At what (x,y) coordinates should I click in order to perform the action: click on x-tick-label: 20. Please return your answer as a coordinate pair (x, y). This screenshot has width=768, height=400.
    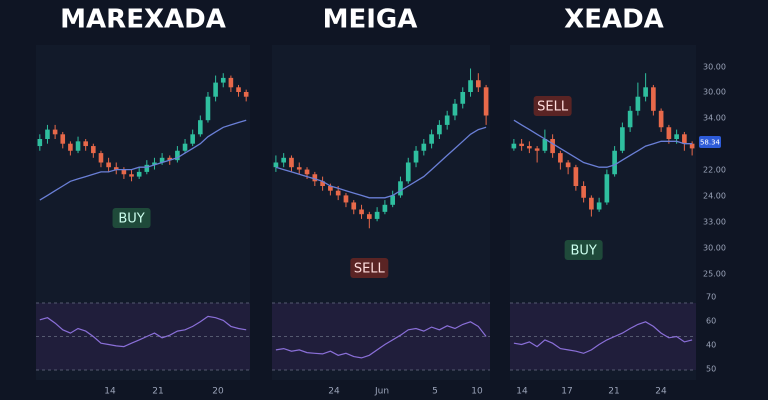
    Looking at the image, I should click on (218, 392).